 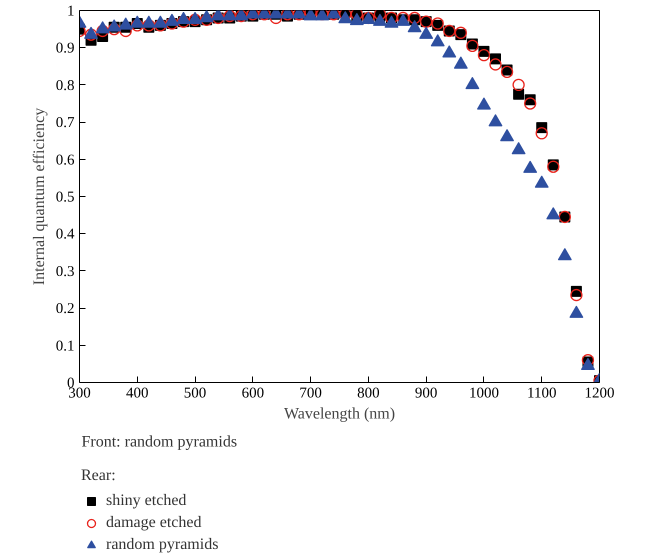 What do you see at coordinates (65, 86) in the screenshot?
I see `y-tick-label: 0.8` at bounding box center [65, 86].